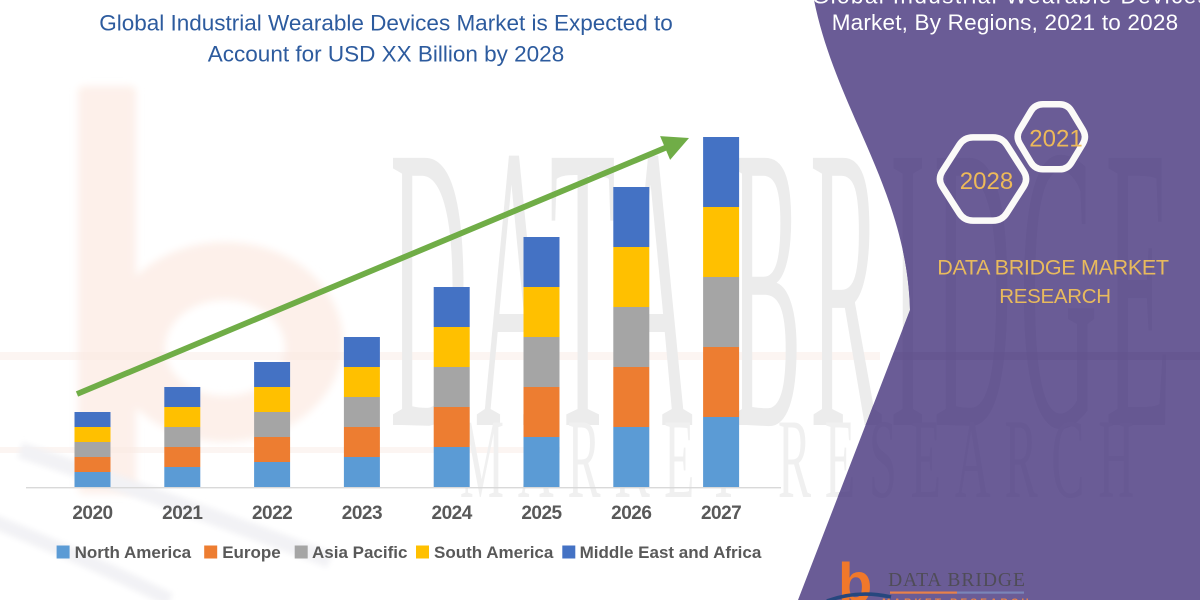 The height and width of the screenshot is (600, 1200). What do you see at coordinates (272, 513) in the screenshot?
I see `svg-text: 2022` at bounding box center [272, 513].